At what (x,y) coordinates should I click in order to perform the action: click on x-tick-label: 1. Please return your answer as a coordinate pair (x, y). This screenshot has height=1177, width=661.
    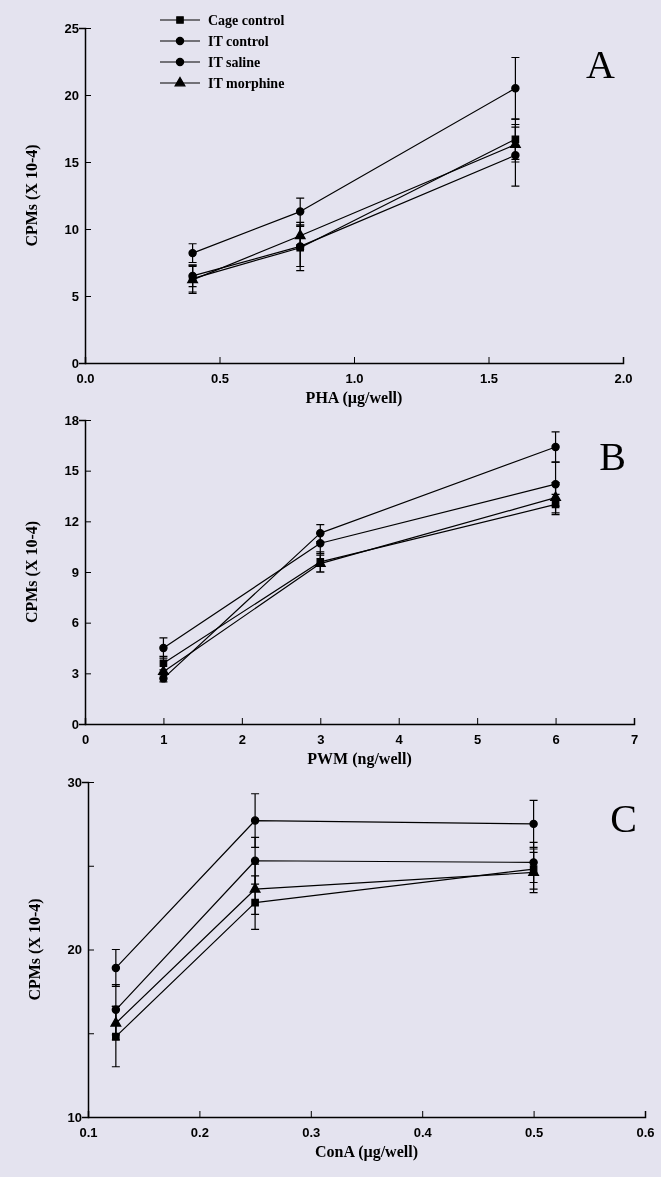
    Looking at the image, I should click on (164, 739).